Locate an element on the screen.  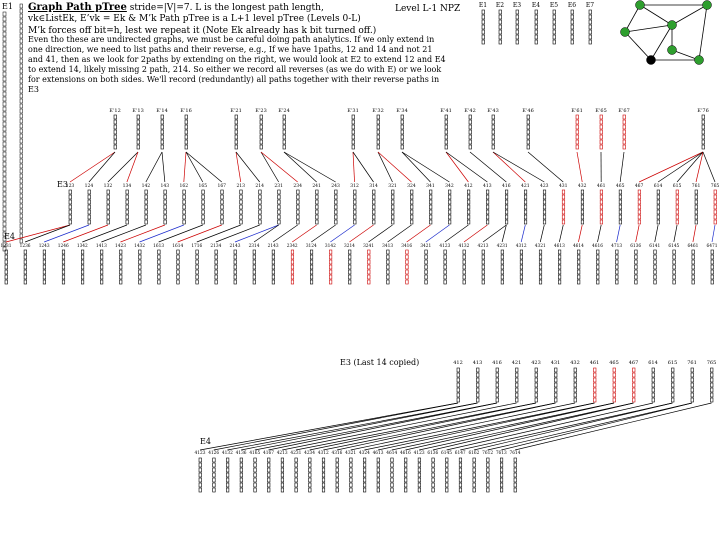
e3-entry-label: 314 is located at coordinates (373, 186).